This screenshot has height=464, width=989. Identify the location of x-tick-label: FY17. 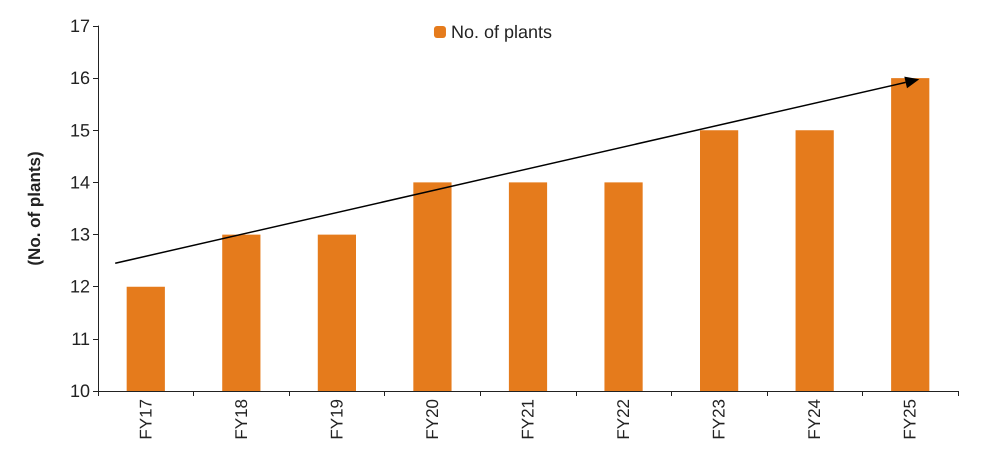
(146, 419).